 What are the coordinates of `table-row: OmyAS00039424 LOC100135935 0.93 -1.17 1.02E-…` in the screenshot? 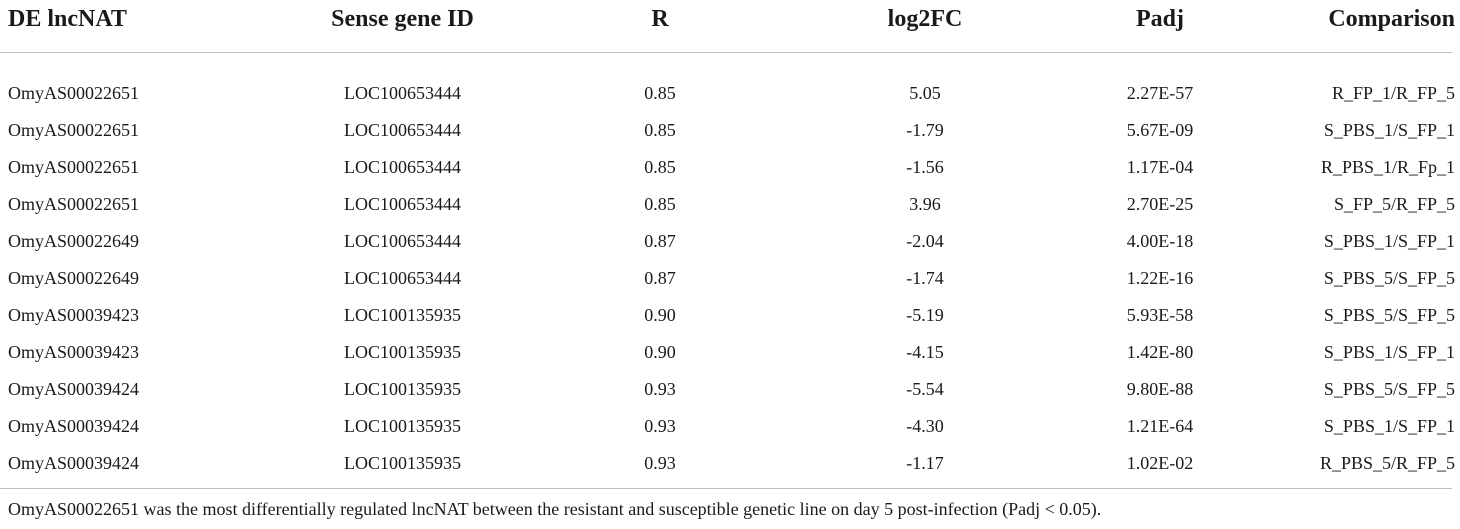 It's located at (730, 463).